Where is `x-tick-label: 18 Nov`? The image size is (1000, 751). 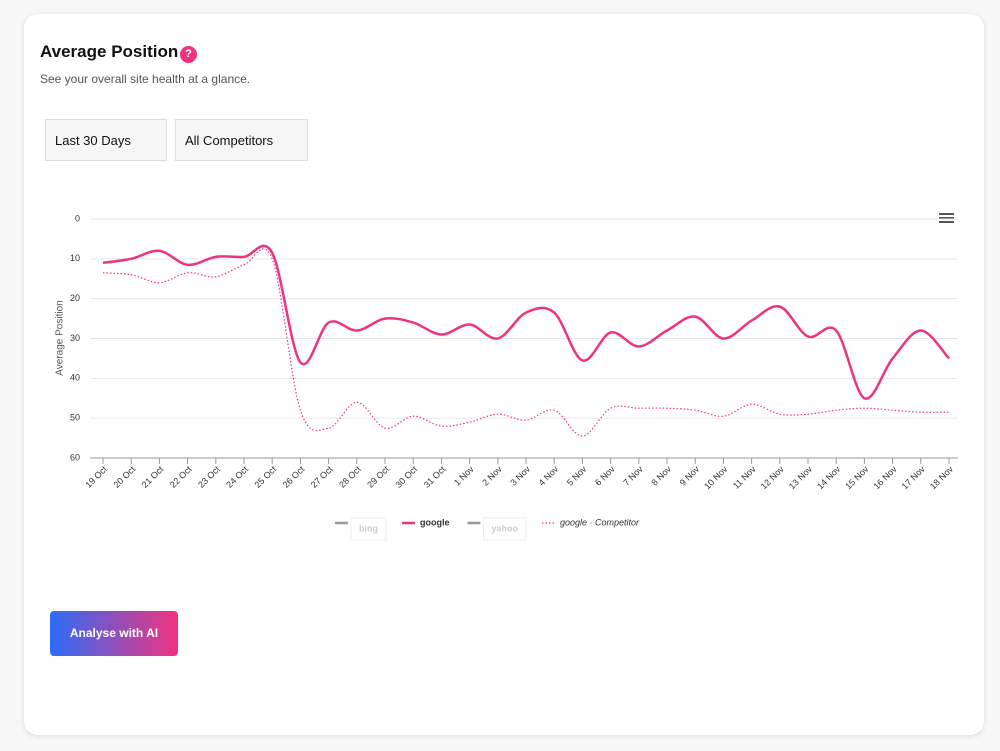 x-tick-label: 18 Nov is located at coordinates (942, 478).